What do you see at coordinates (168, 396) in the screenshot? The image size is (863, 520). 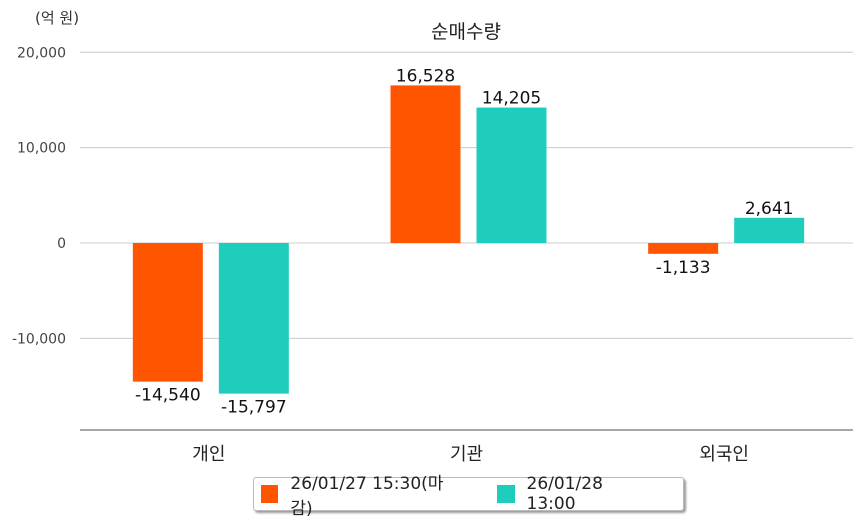 I see `data-label: -14,540` at bounding box center [168, 396].